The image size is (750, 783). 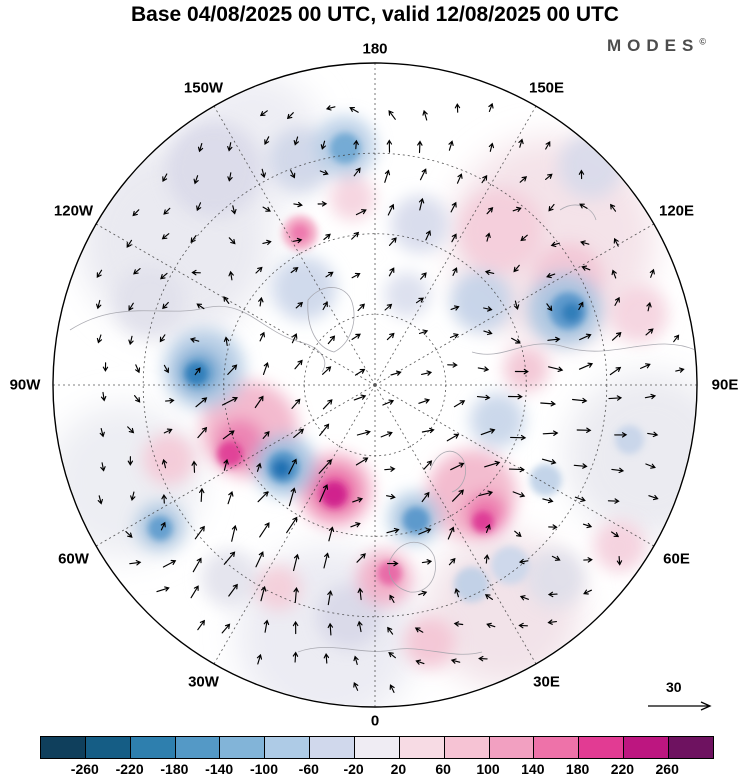 I want to click on colorbar-tick: -20, so click(x=353, y=769).